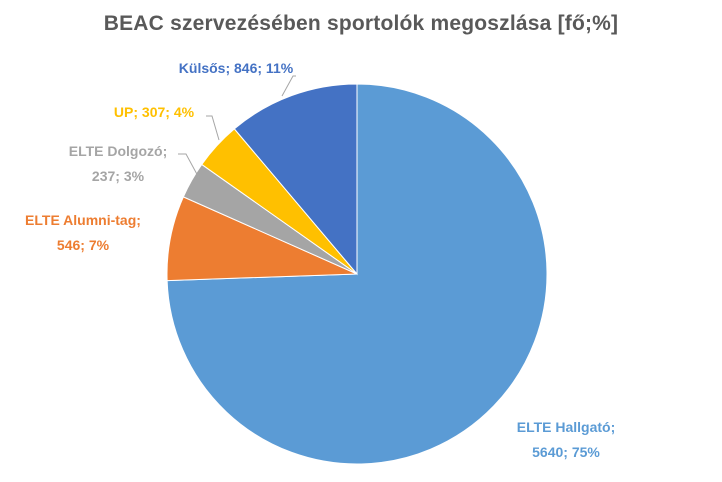  I want to click on data-label-name-0: ELTE Hallgató;, so click(566, 427).